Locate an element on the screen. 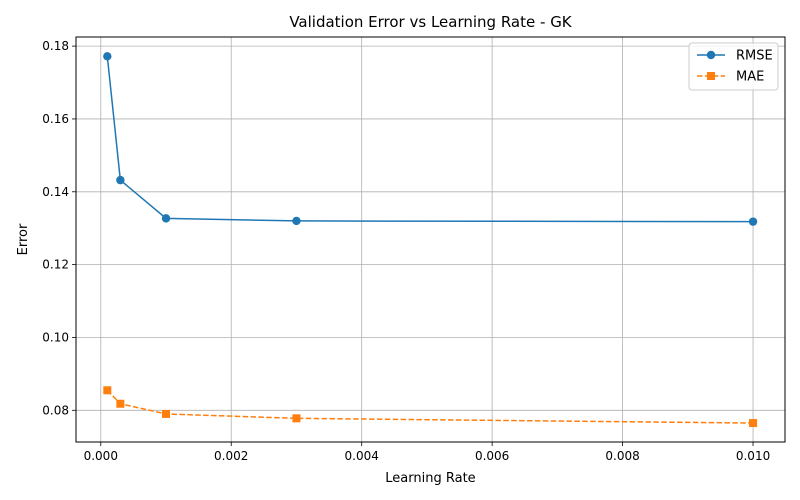  legend-marker-rmse is located at coordinates (711, 55).